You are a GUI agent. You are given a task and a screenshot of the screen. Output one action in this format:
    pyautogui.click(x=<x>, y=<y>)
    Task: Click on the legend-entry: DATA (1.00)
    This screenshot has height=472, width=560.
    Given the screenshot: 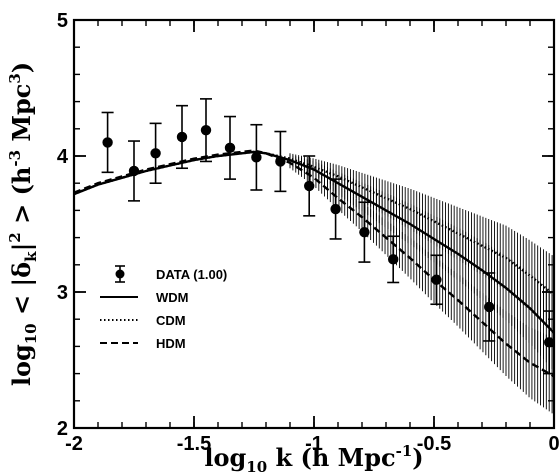 What is the action you would take?
    pyautogui.click(x=171, y=274)
    